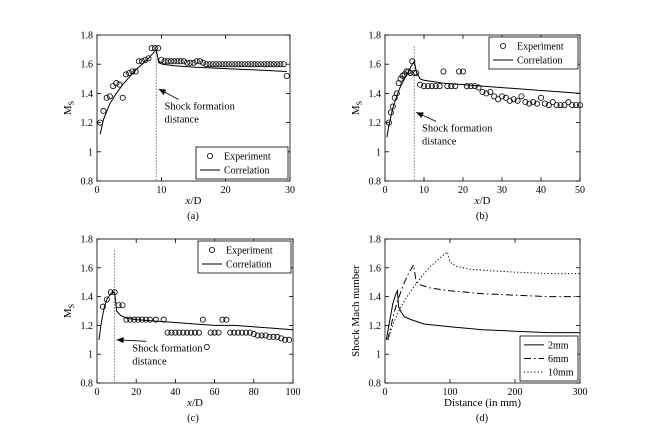  What do you see at coordinates (200, 113) in the screenshot?
I see `annotation-text: Shock formation distance` at bounding box center [200, 113].